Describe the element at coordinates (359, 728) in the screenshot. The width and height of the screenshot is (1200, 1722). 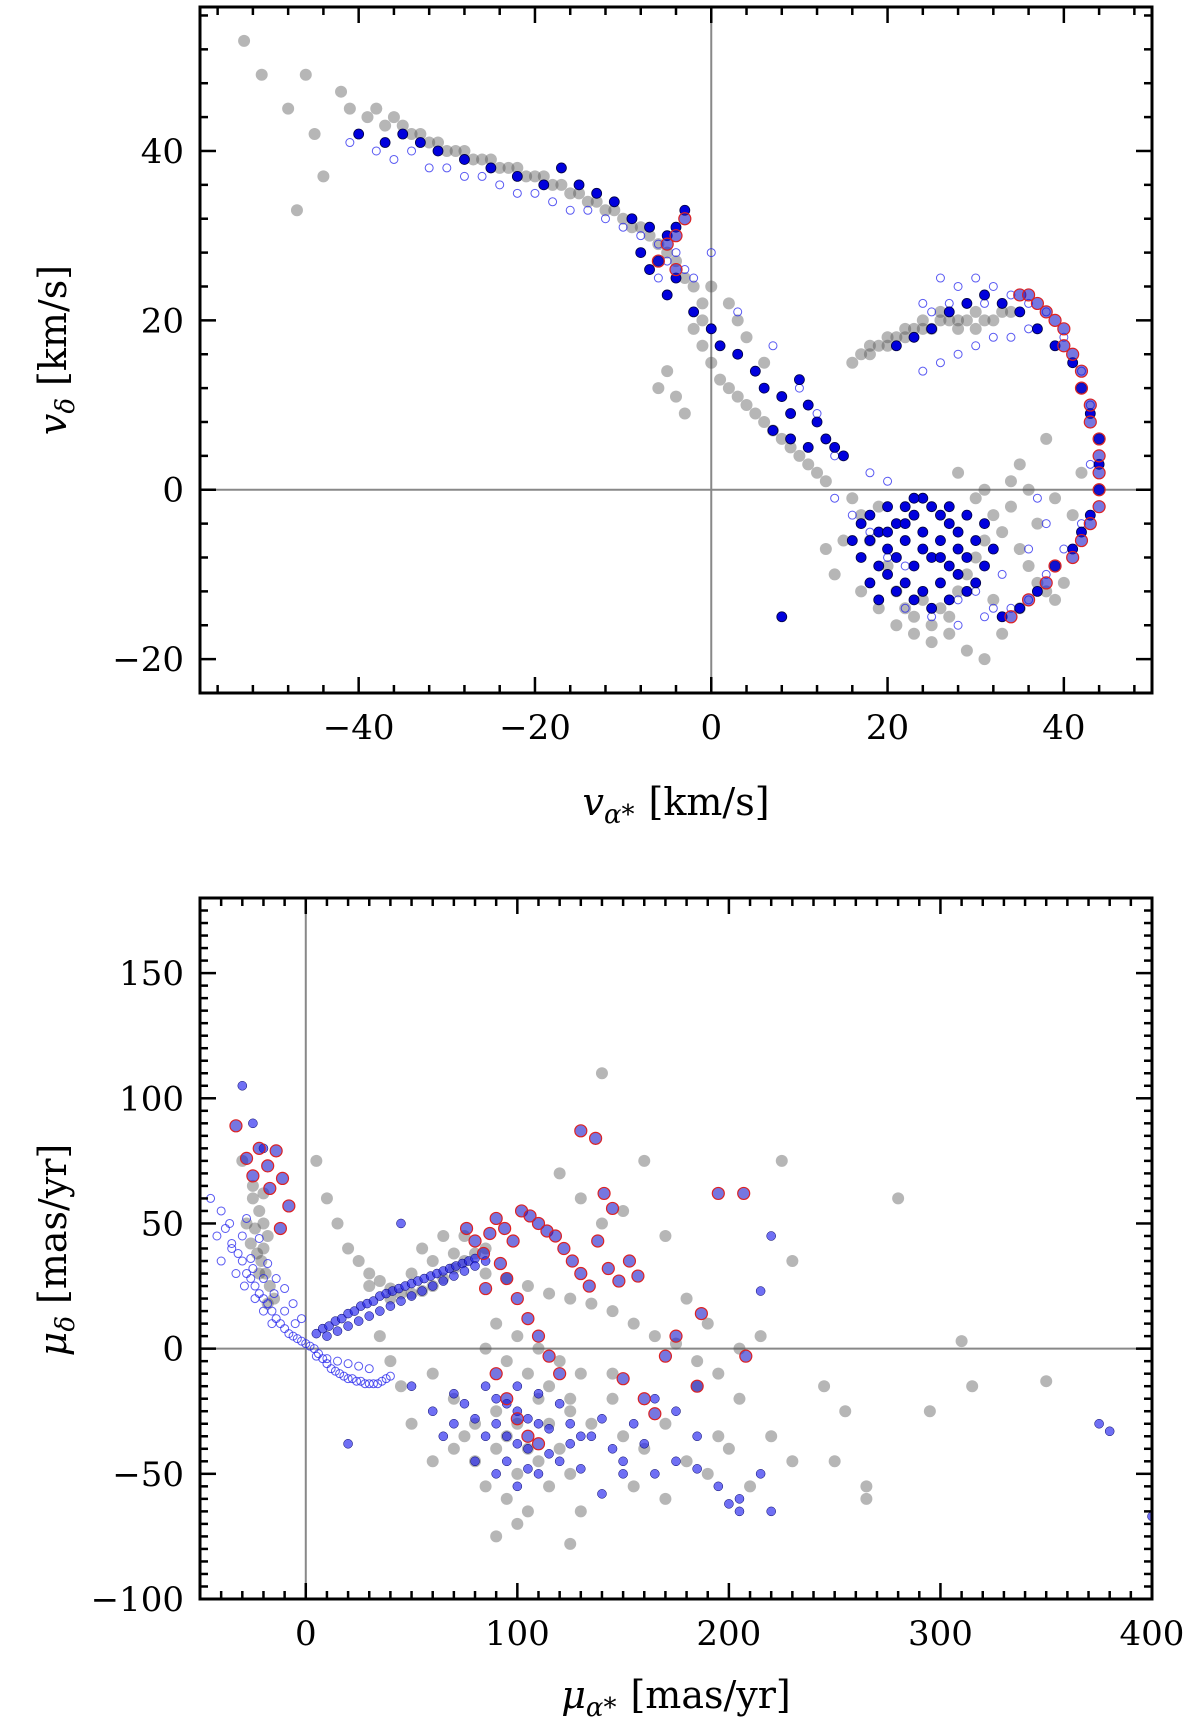
I see `x-tick-label: −40` at that location.